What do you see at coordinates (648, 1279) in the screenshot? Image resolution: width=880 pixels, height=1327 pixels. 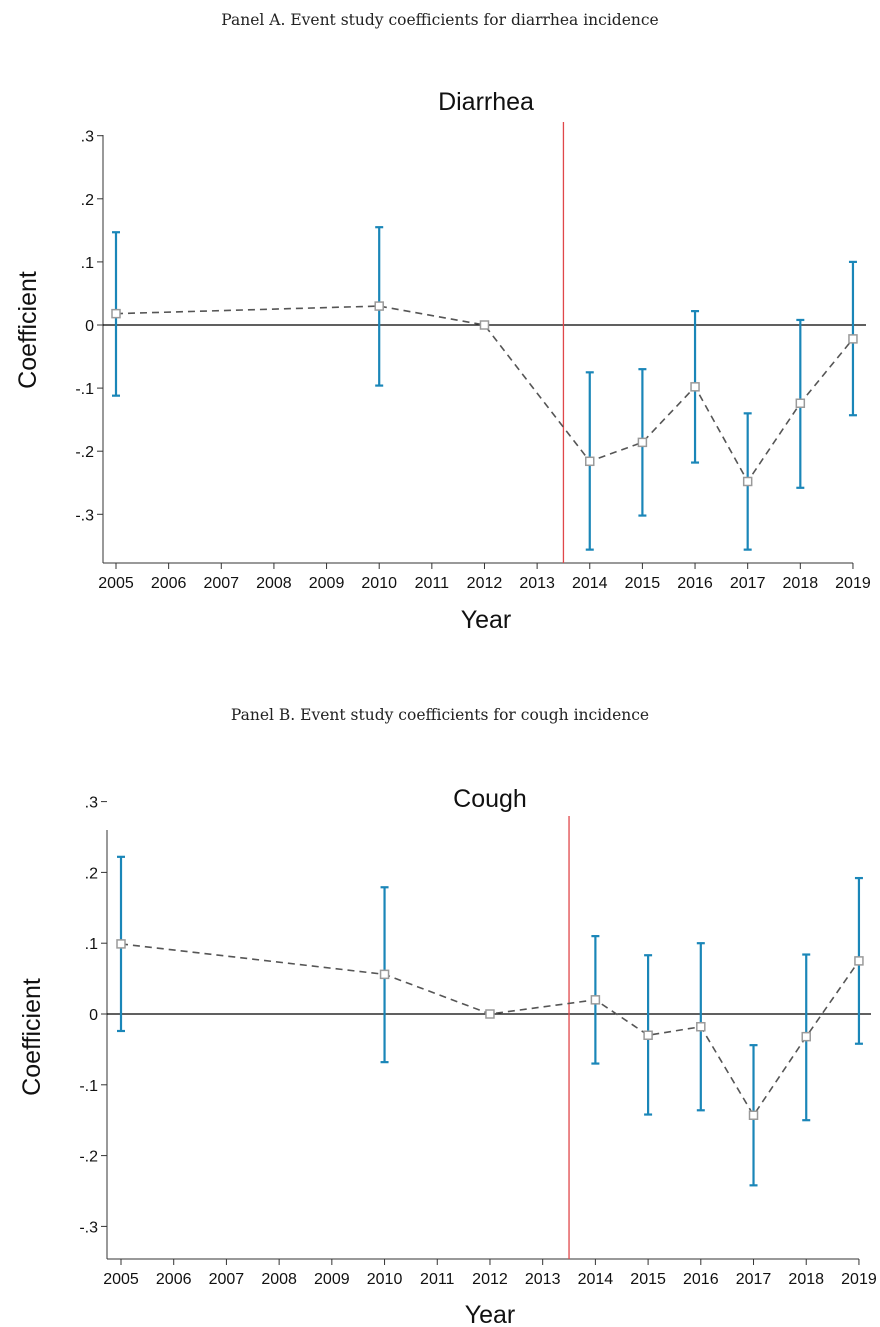 I see `cough-x-tick-label: 2015` at bounding box center [648, 1279].